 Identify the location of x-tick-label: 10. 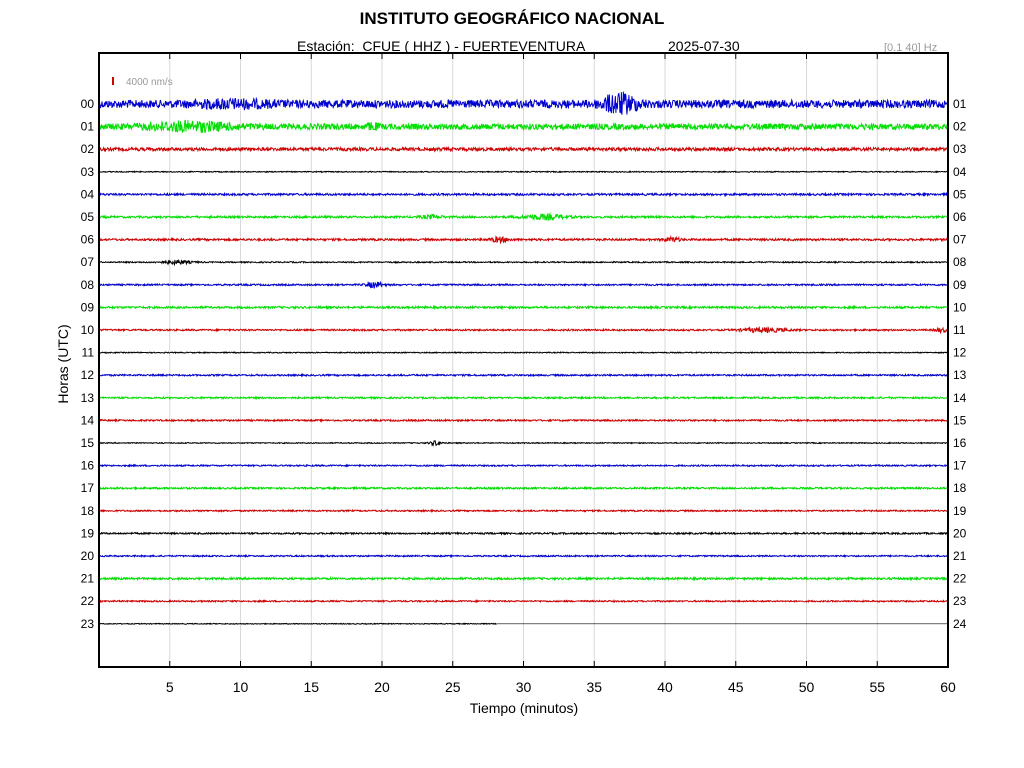
(241, 687).